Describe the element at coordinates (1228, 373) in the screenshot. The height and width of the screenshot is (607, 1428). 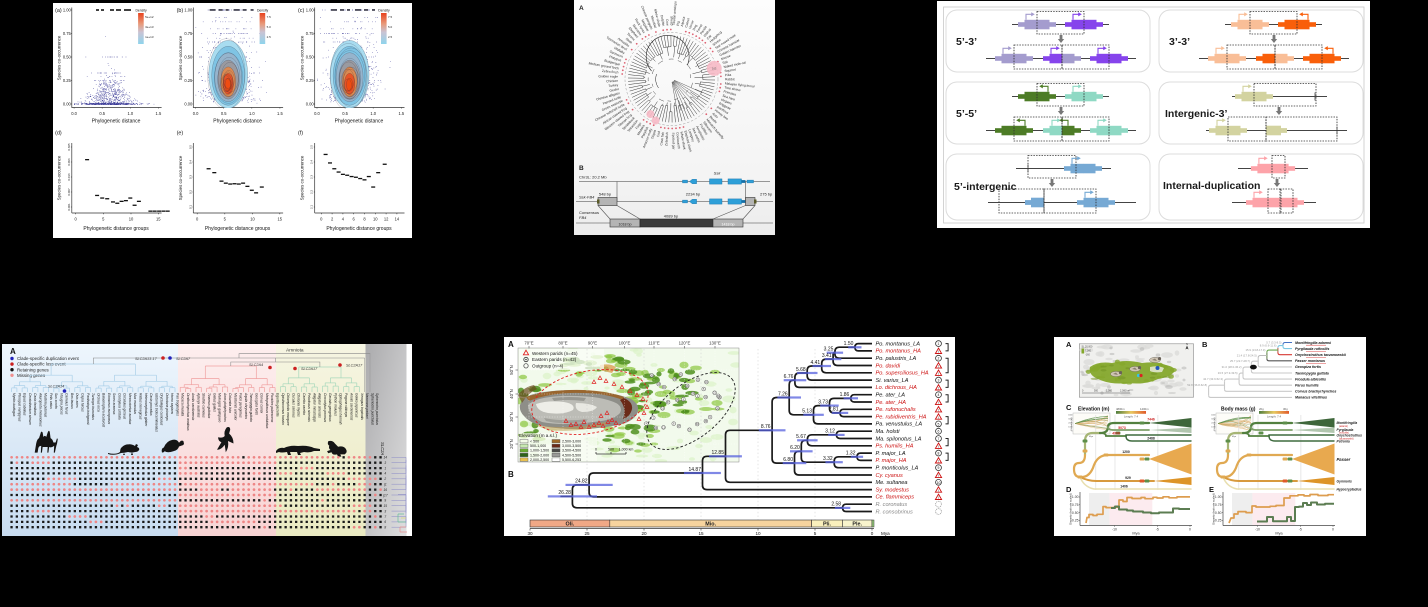
I see `svg-text: 33.5 (27.9-39.5)` at that location.